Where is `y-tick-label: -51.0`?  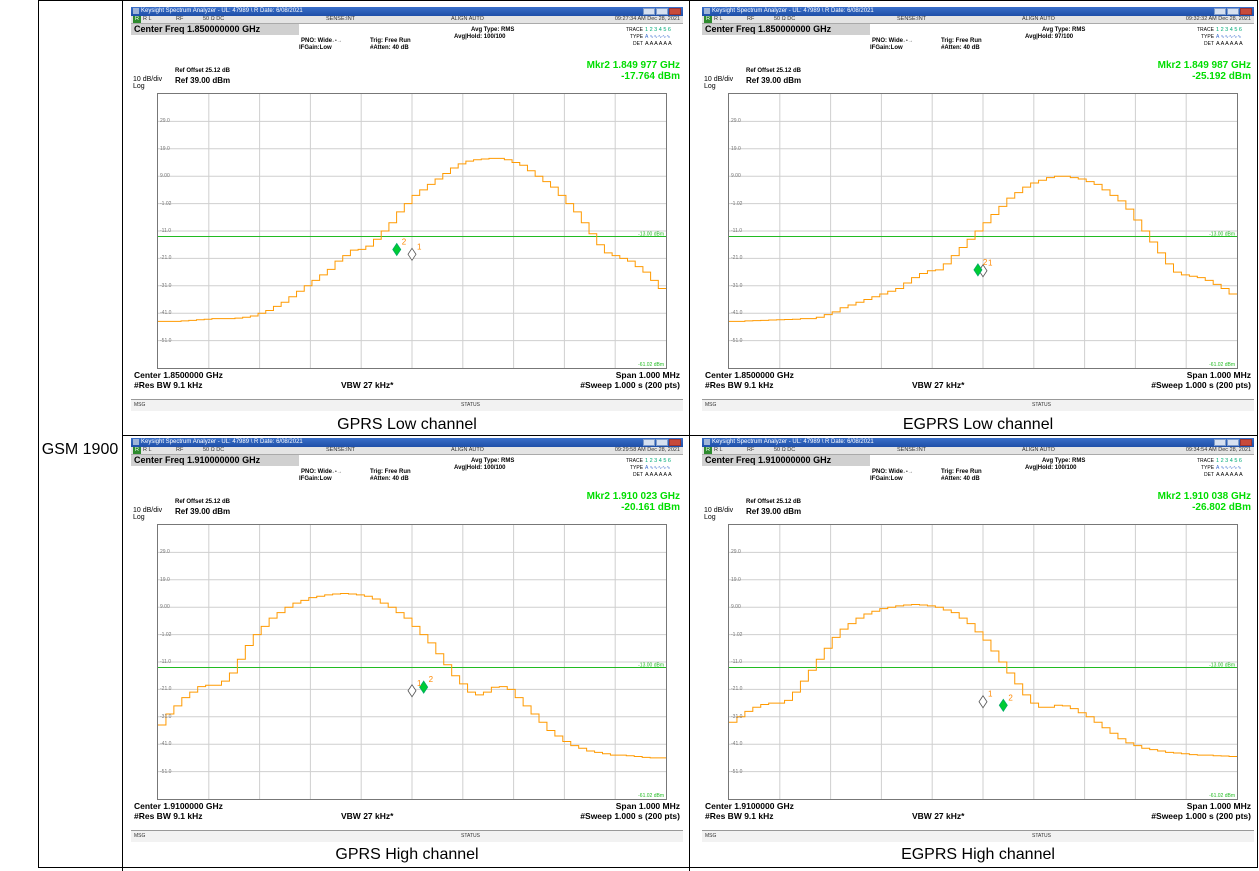
y-tick-label: -51.0 is located at coordinates (166, 771).